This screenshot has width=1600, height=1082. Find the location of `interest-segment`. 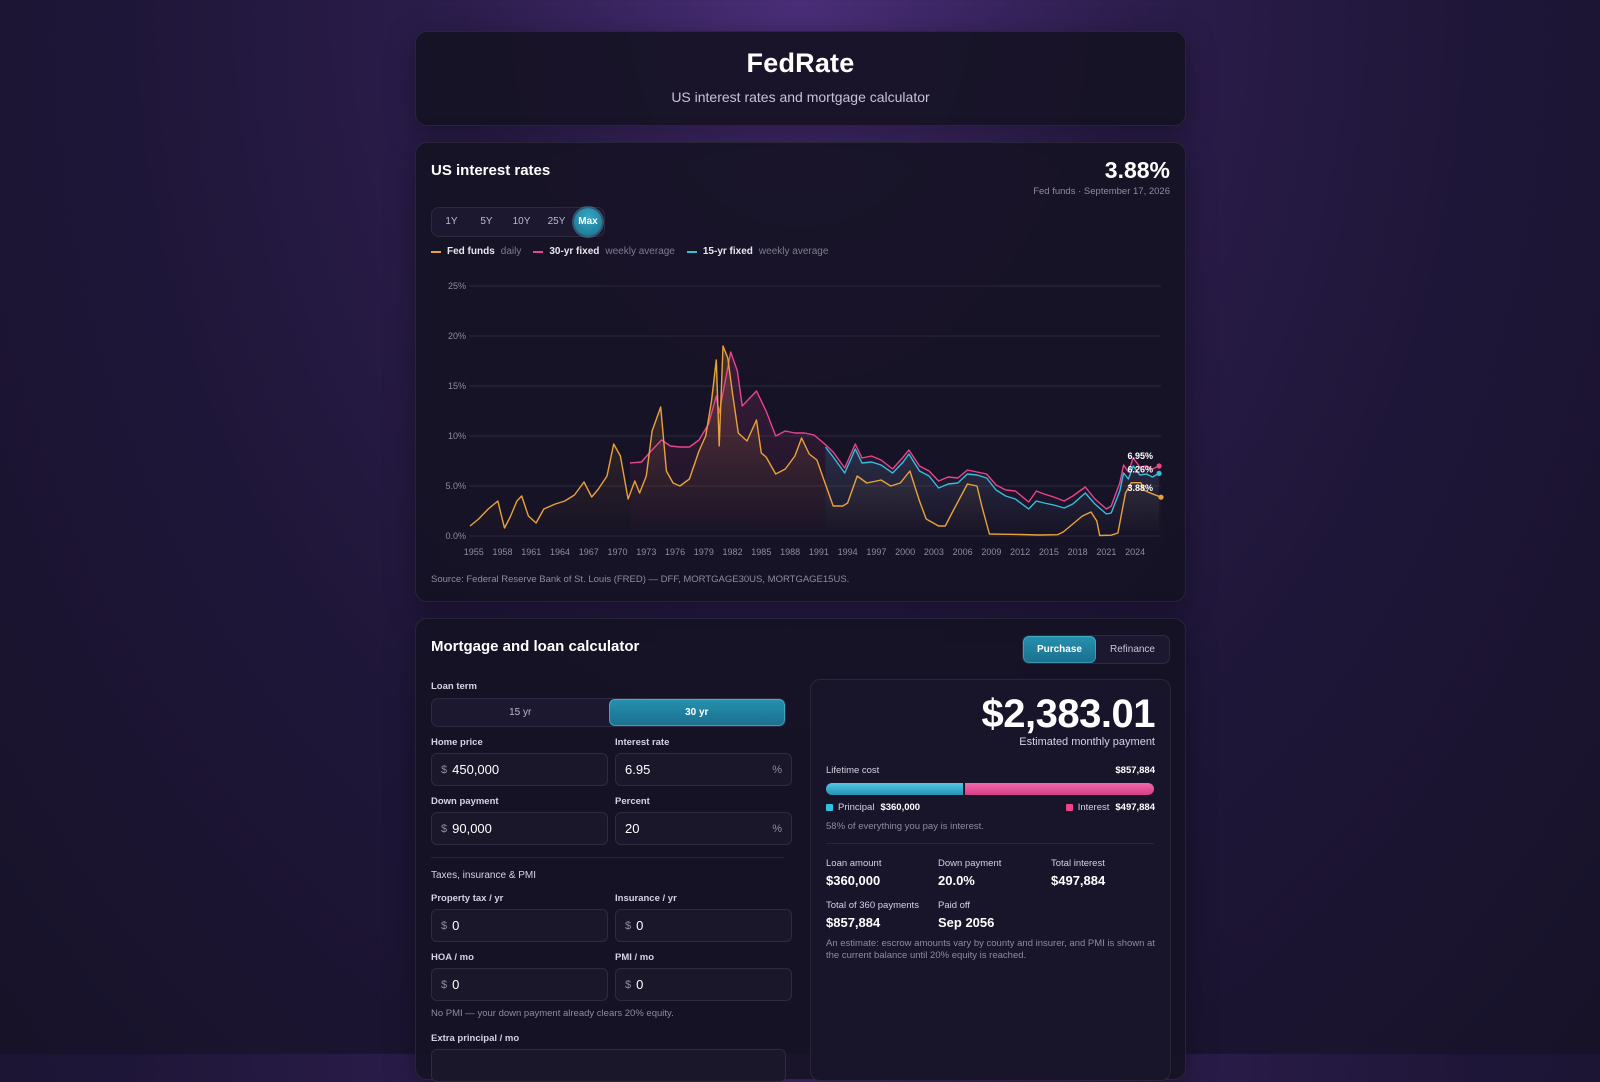

interest-segment is located at coordinates (1058, 789).